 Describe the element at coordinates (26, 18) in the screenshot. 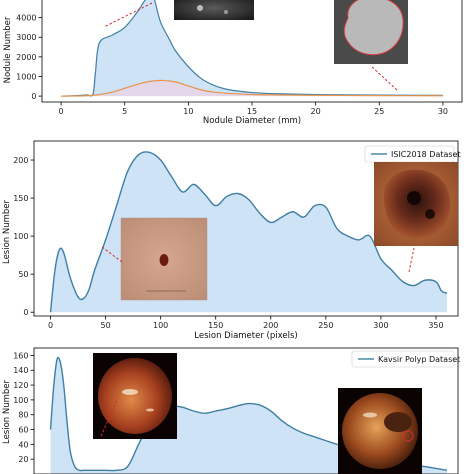

I see `y-tick-label: 4000` at that location.